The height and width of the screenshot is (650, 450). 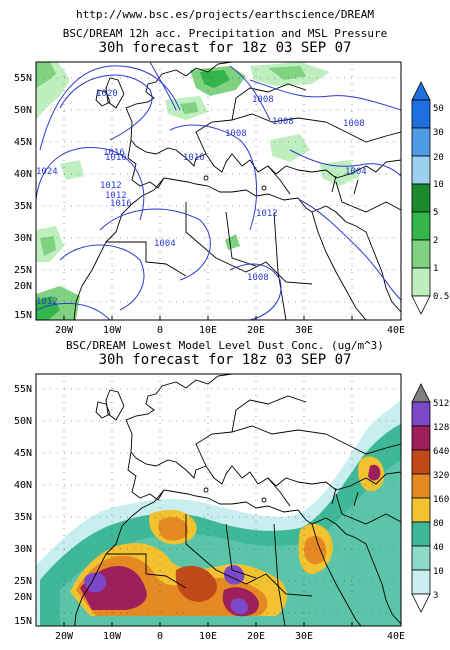 I want to click on colorbar-label: 20, so click(x=438, y=158).